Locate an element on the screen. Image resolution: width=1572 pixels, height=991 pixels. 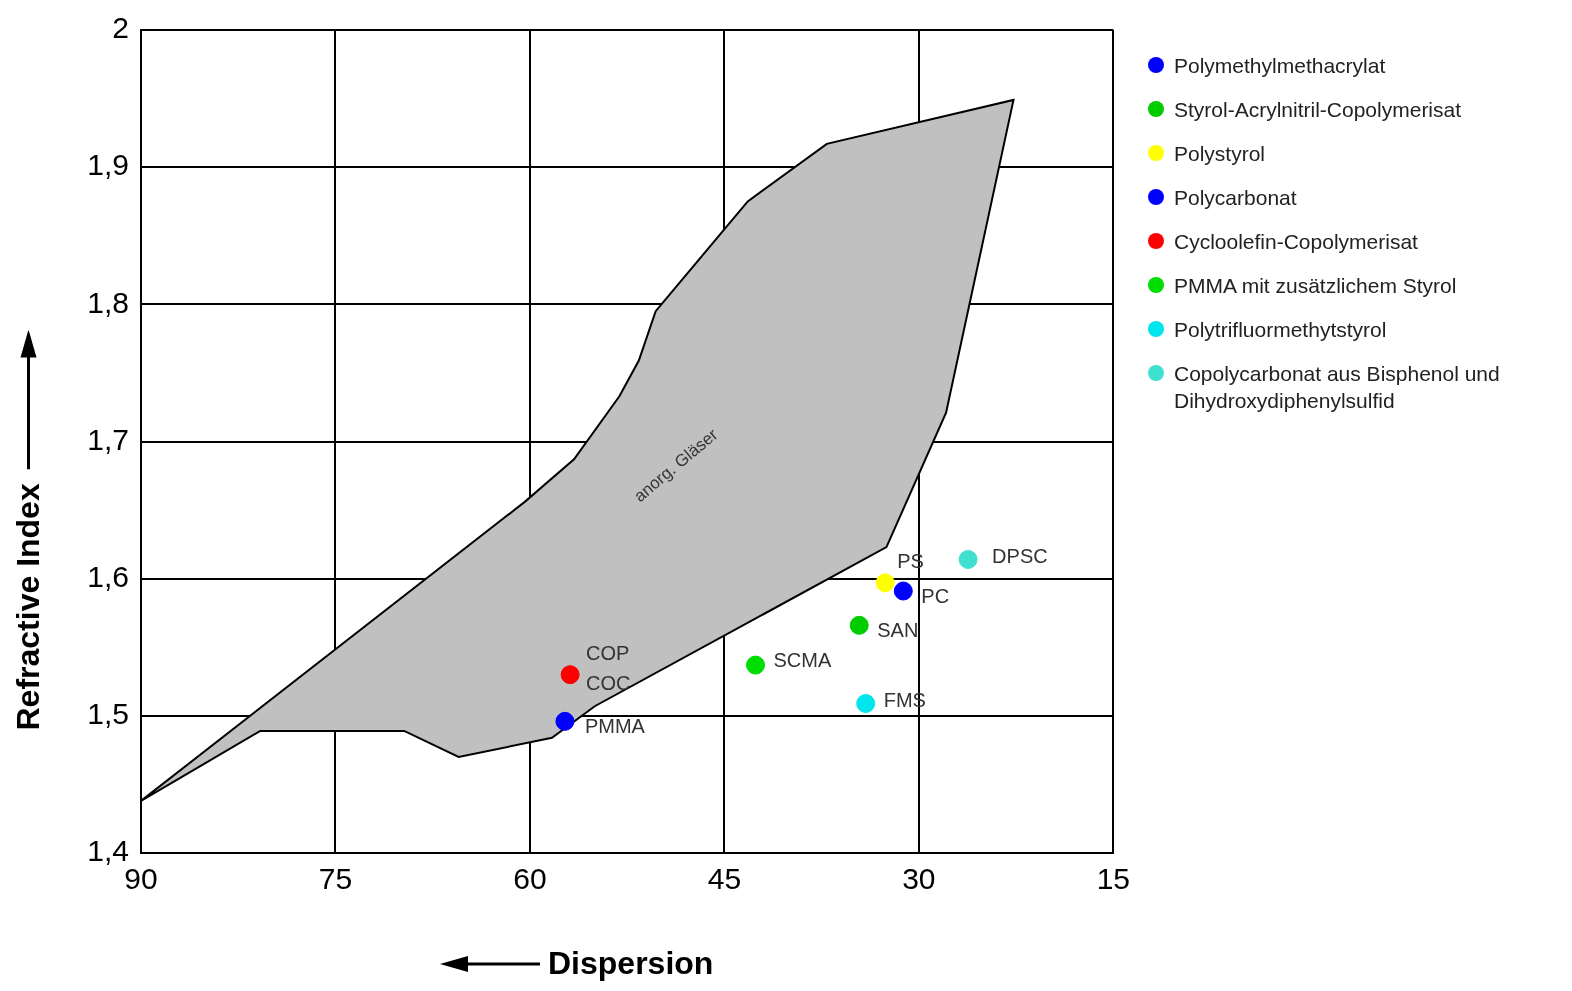
y-tick-label: 1,8 is located at coordinates (108, 302).